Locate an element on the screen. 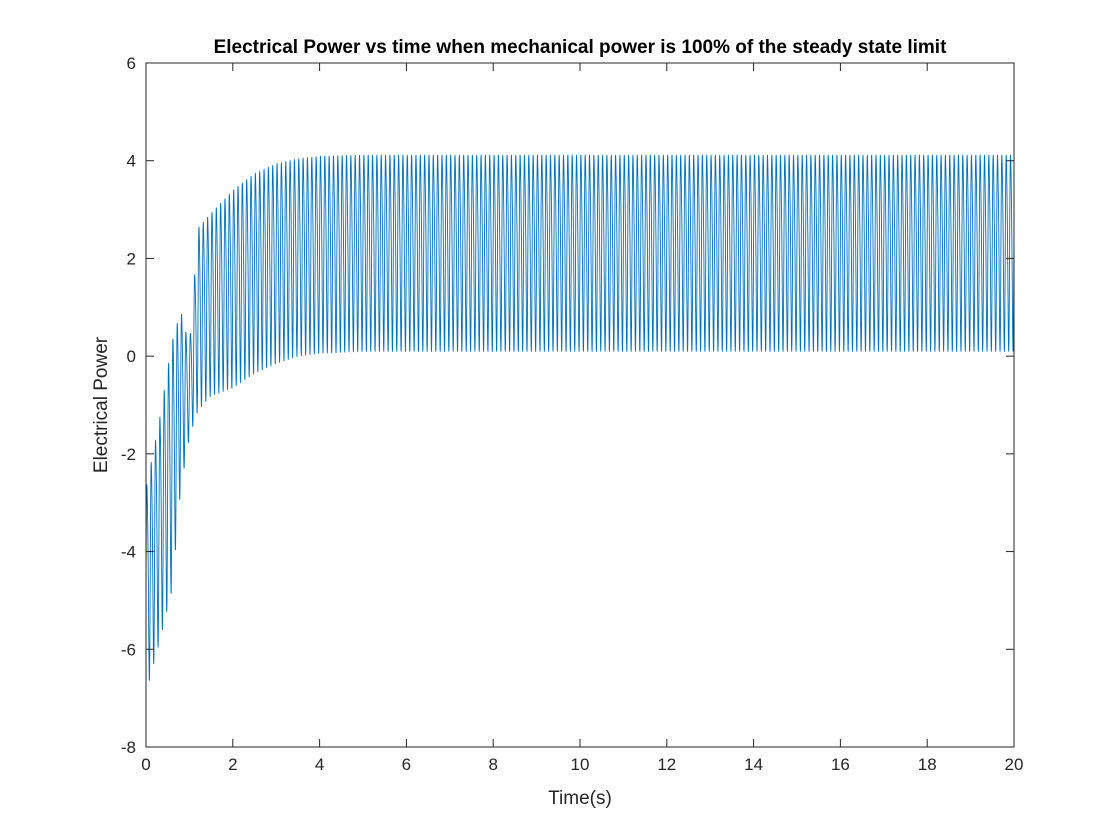 Image resolution: width=1120 pixels, height=840 pixels. y-tick-label: 4 is located at coordinates (131, 161).